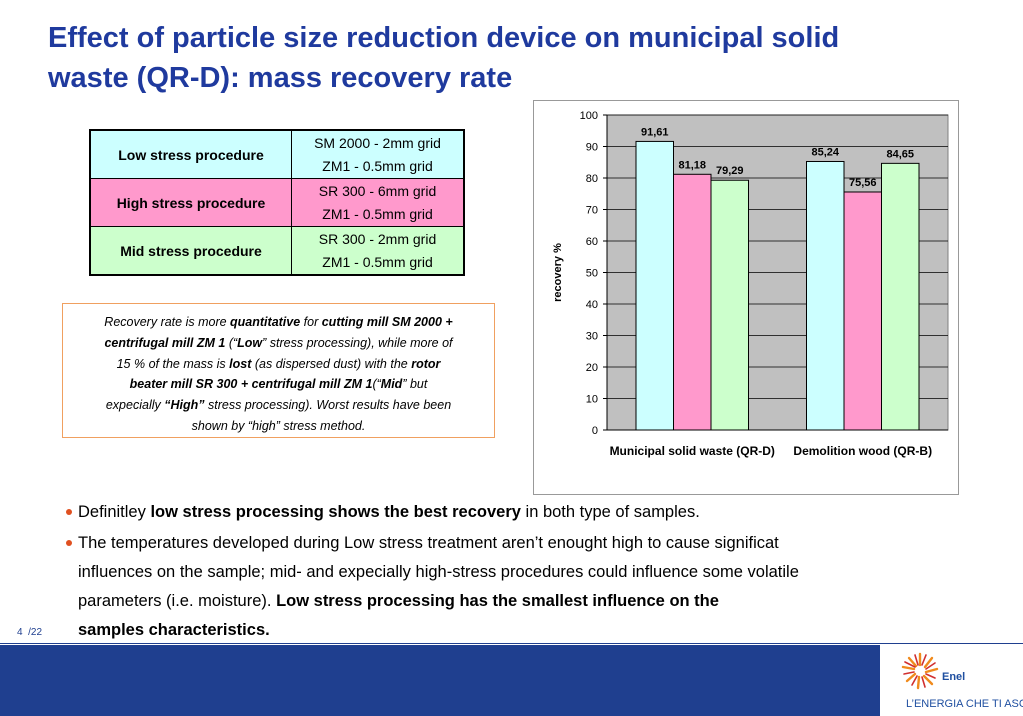 The image size is (1023, 716). I want to click on text-run: rotor, so click(426, 363).